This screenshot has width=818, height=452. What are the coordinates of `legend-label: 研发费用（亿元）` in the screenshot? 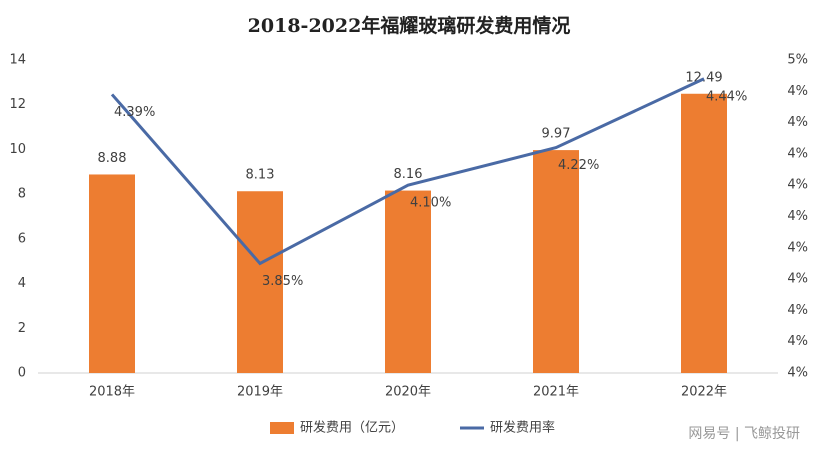 It's located at (352, 428).